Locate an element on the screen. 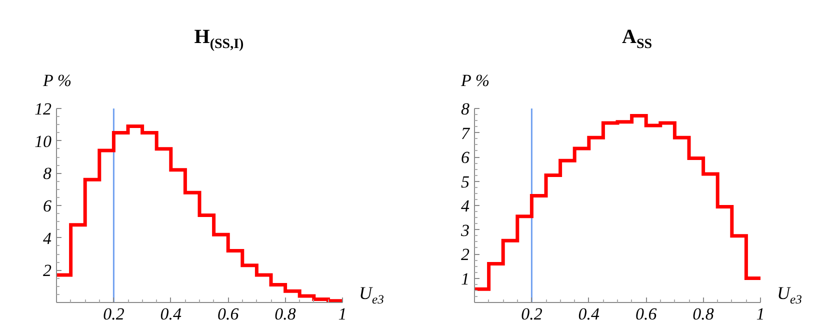  y-tick-label: 10 is located at coordinates (43, 141).